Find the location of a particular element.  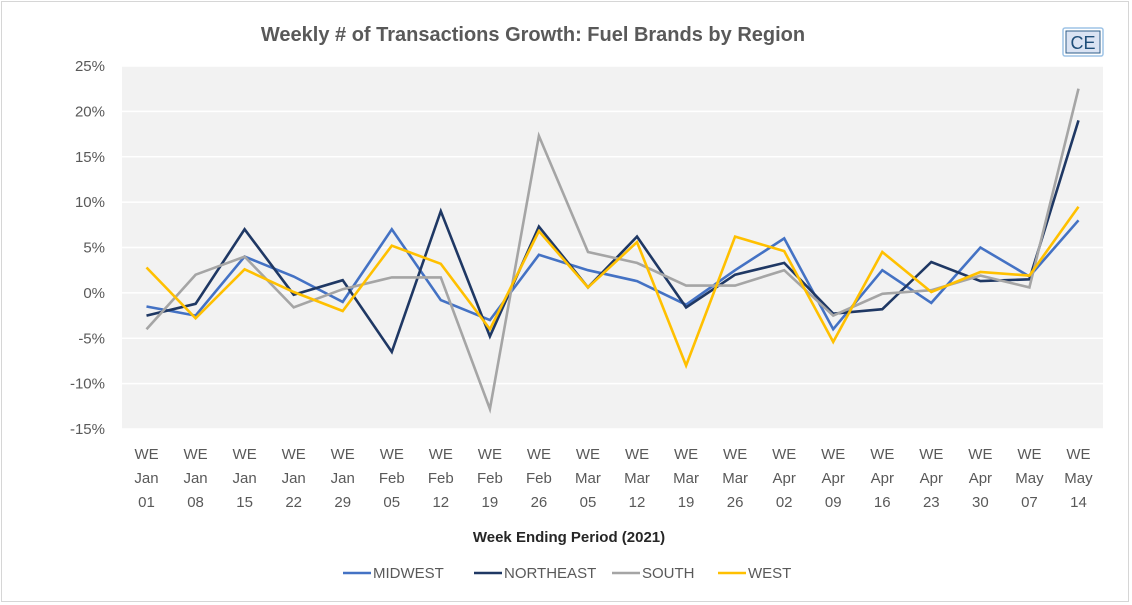

brand-logo: CE is located at coordinates (1083, 42).